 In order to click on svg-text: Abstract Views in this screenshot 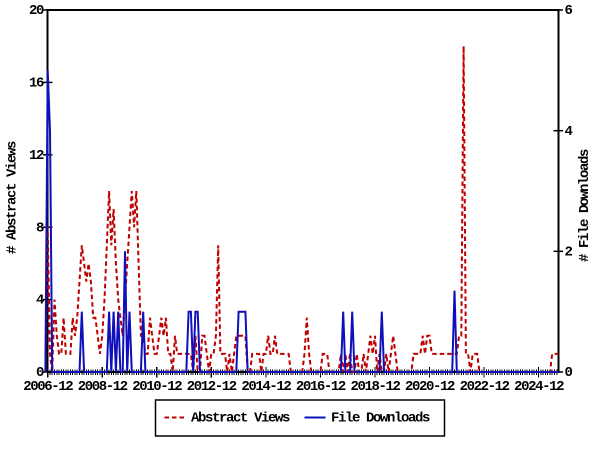, I will do `click(240, 419)`.